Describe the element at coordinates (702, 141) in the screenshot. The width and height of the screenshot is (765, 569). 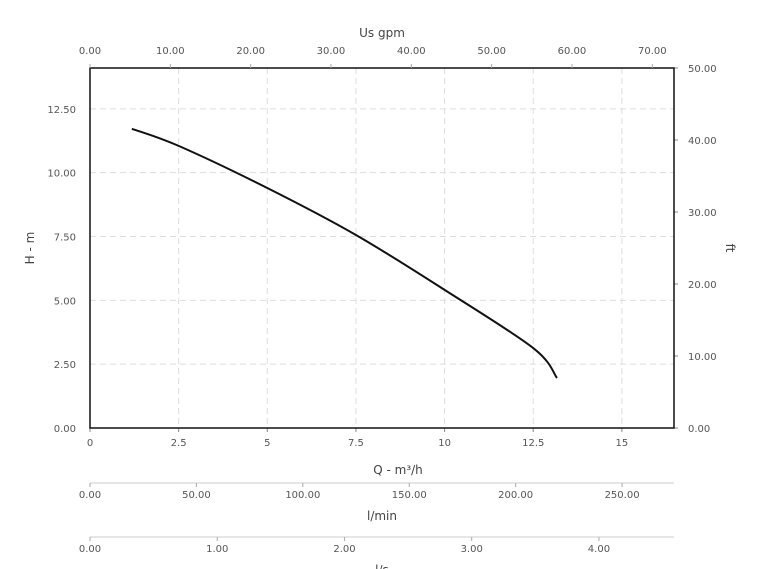
I see `y2-tick-label: 40.00` at that location.